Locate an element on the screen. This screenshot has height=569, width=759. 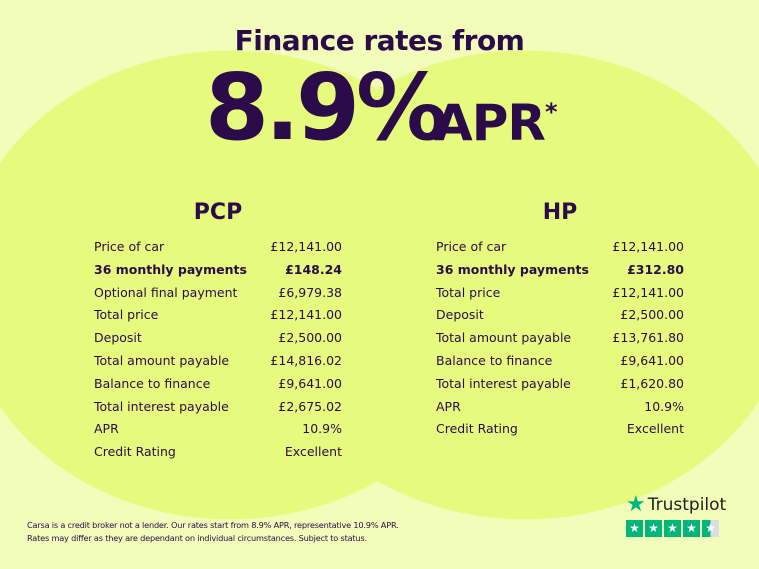
trustpilot-rating: ★ ★ ★ ★ ★ is located at coordinates (681, 528).